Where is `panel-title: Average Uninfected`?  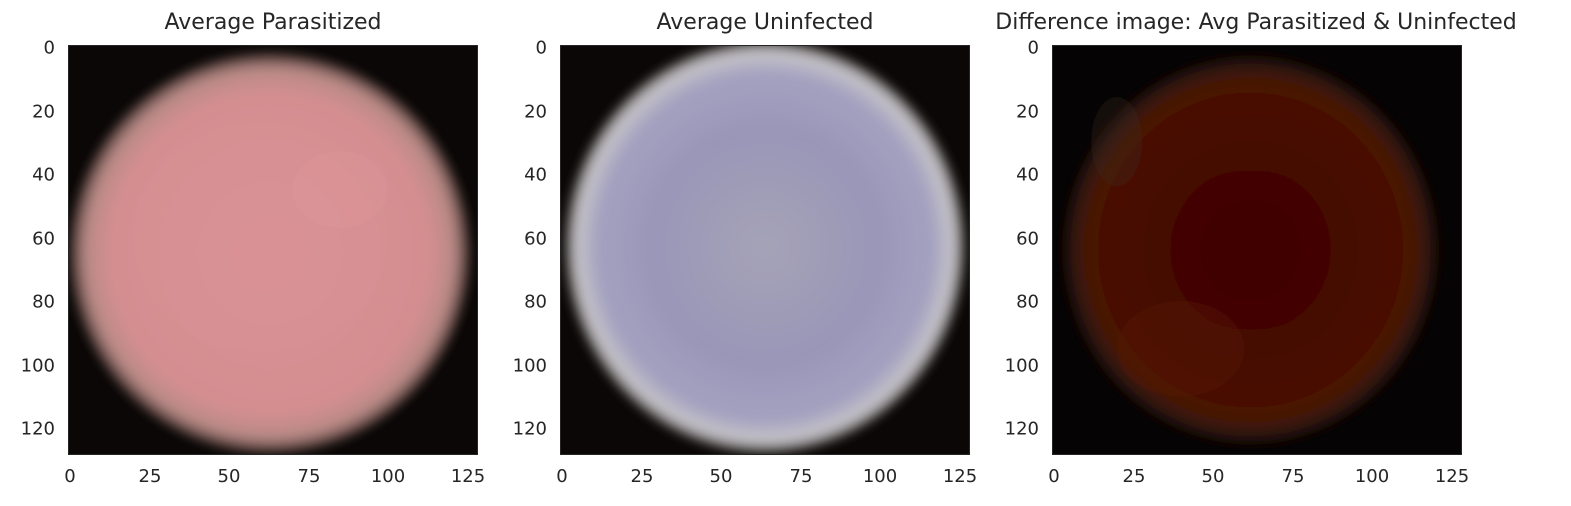
panel-title: Average Uninfected is located at coordinates (765, 22).